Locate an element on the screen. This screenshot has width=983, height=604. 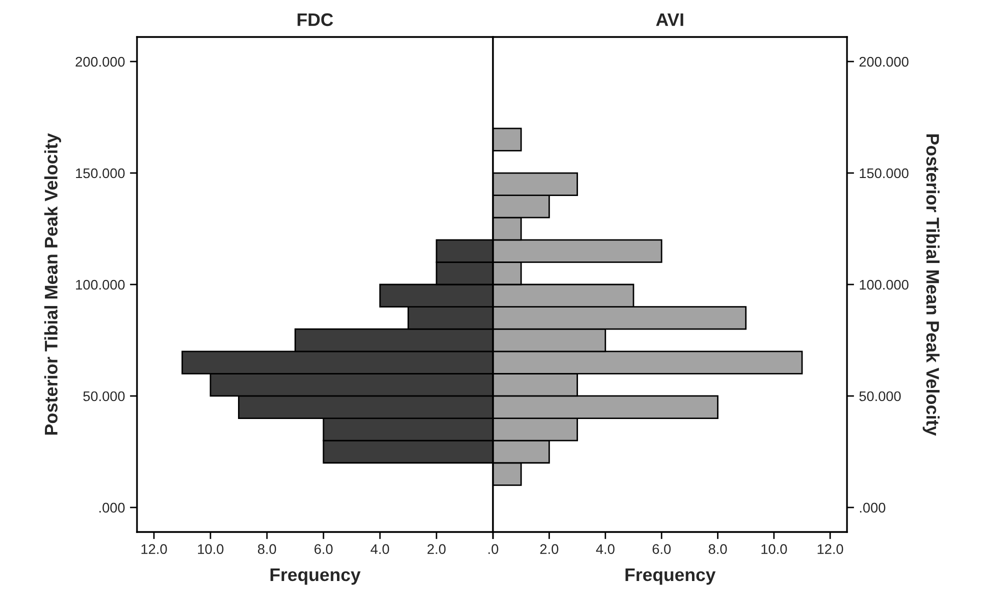
chart-title: FDC is located at coordinates (316, 19).